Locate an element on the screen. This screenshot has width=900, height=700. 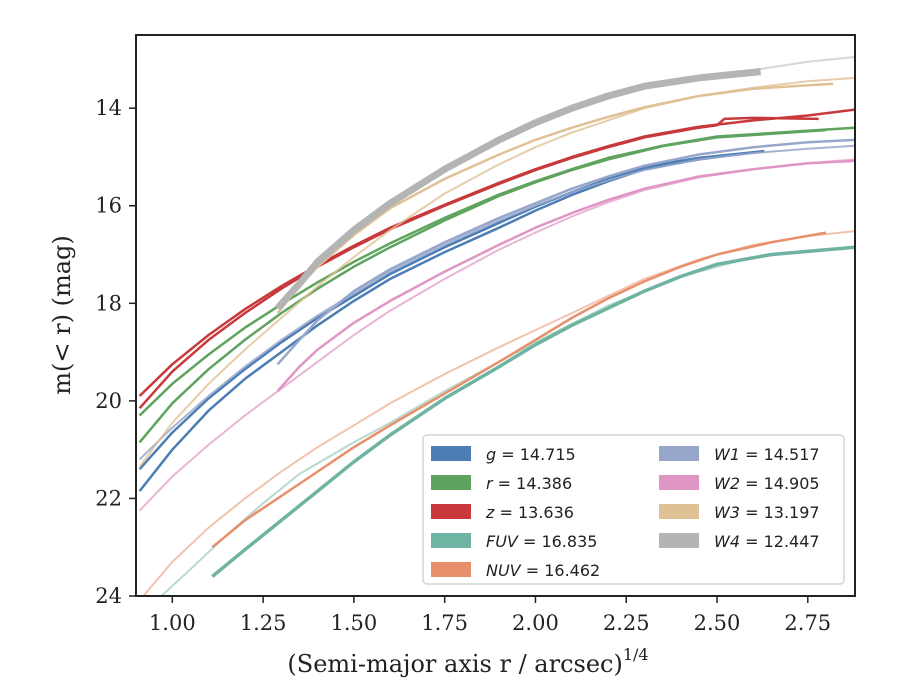
legend-value: 14.715 is located at coordinates (548, 454).